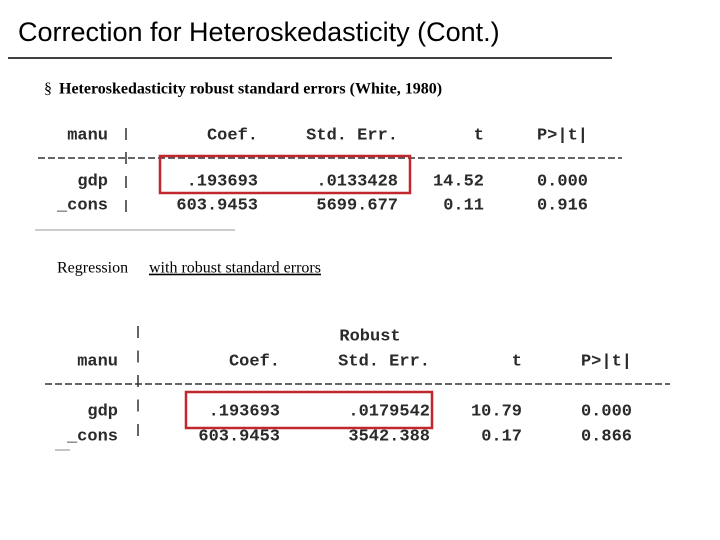 The height and width of the screenshot is (540, 720). I want to click on caption-lead: Regression, so click(92, 268).